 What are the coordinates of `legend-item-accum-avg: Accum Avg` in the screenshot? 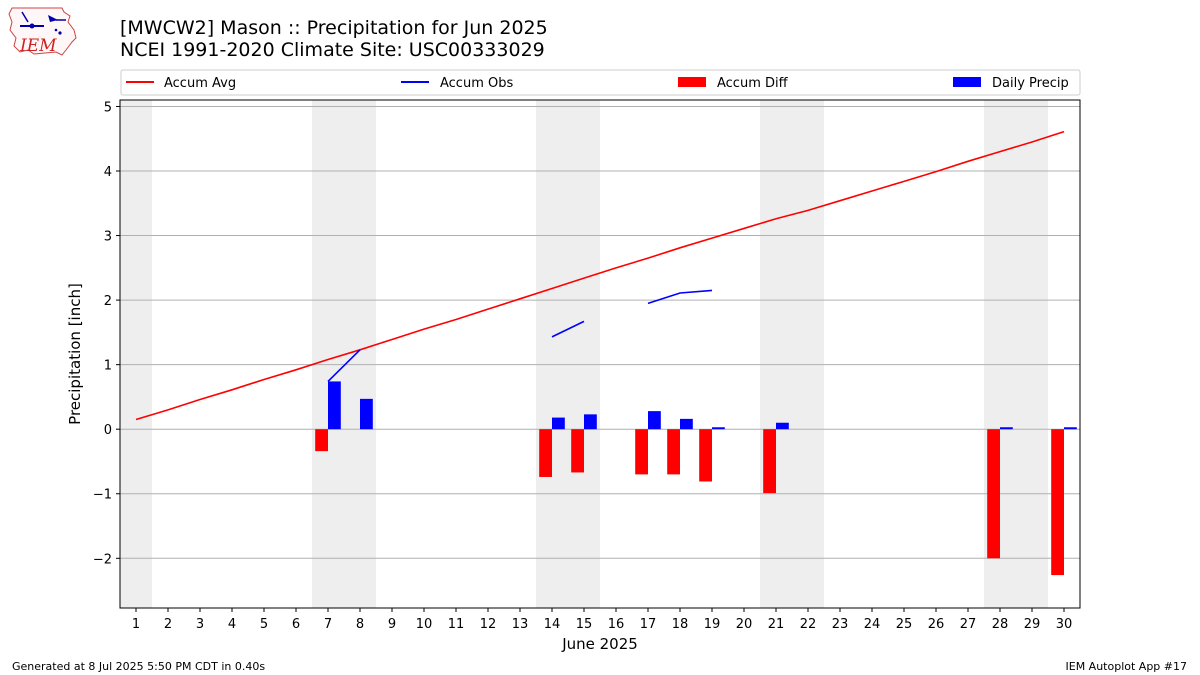 It's located at (181, 83).